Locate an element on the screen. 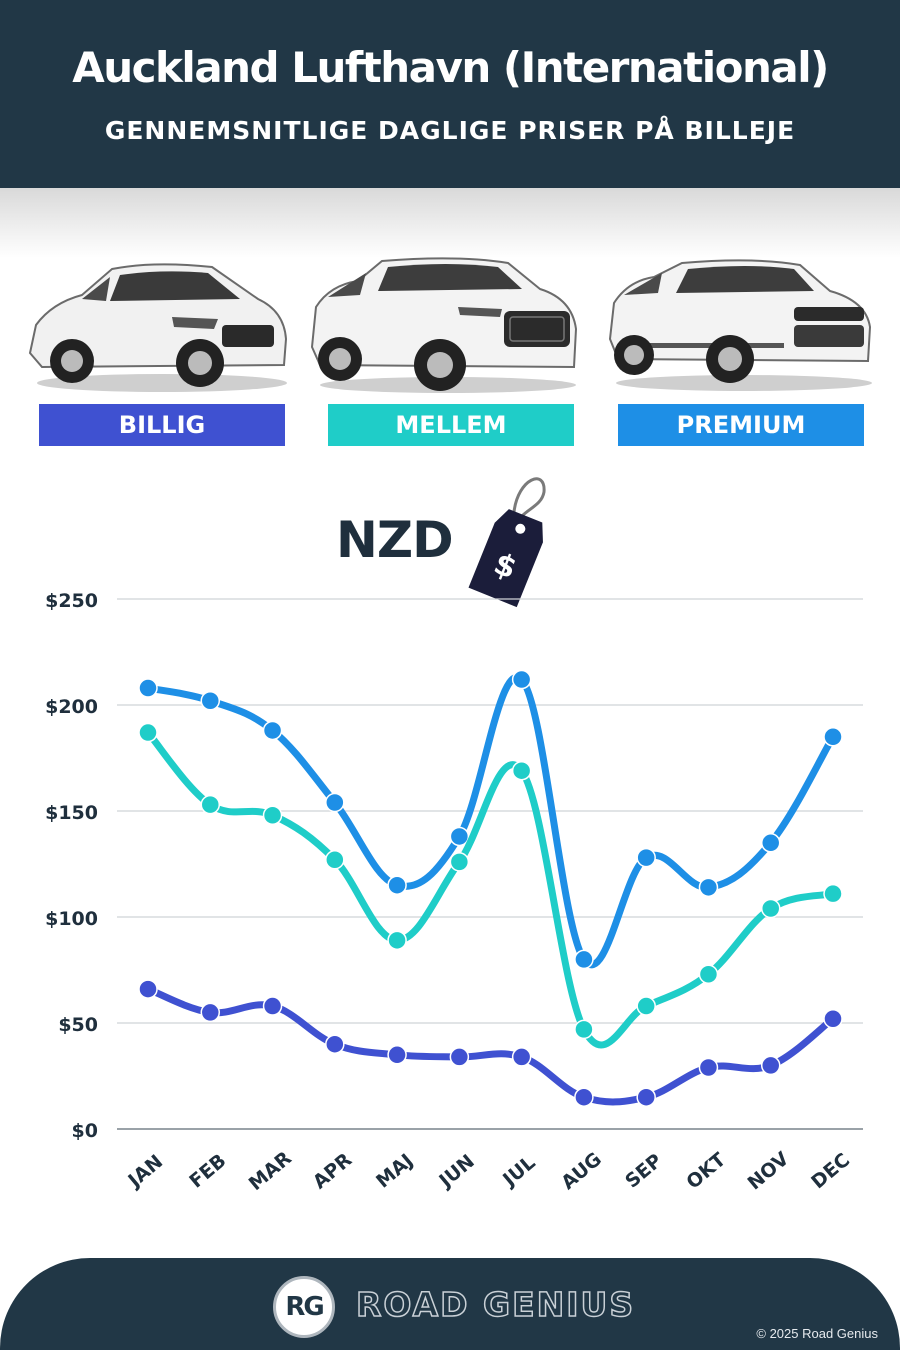  x-tick-label: JUL is located at coordinates (518, 1172).